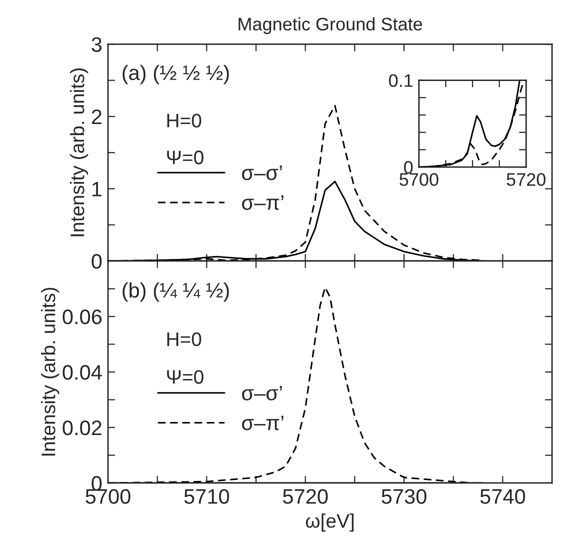  Describe the element at coordinates (207, 496) in the screenshot. I see `x-tick-label: 5710` at that location.